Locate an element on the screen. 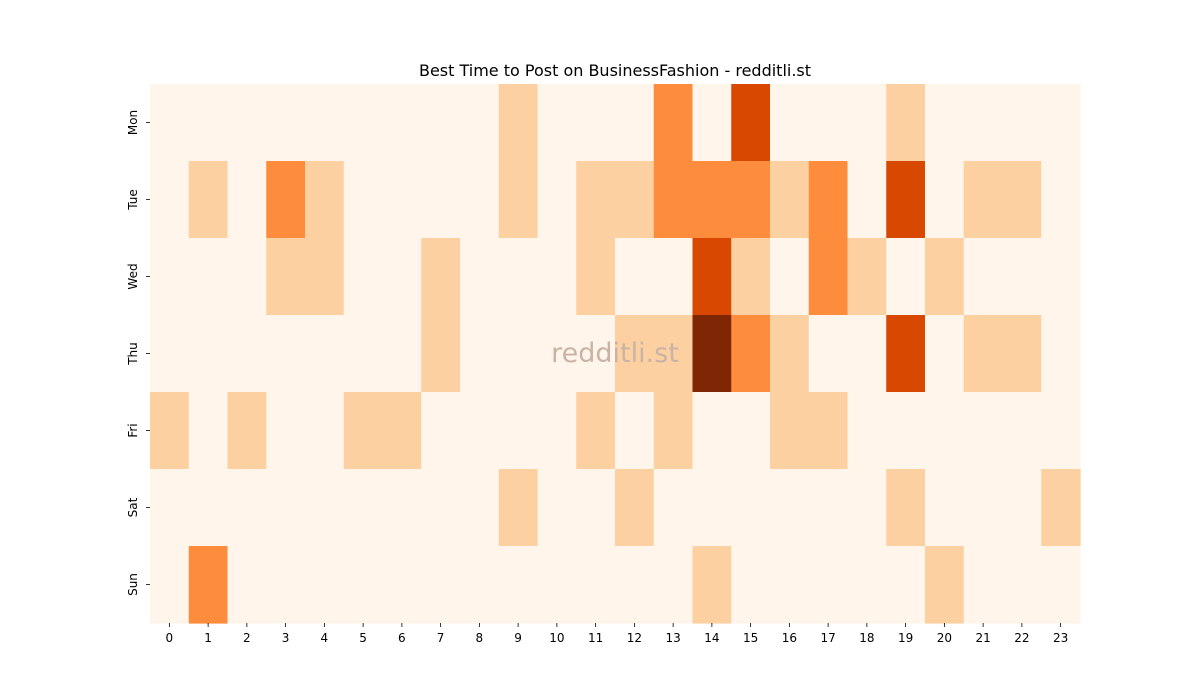 This screenshot has width=1200, height=700. x-tick-label: 3 is located at coordinates (286, 638).